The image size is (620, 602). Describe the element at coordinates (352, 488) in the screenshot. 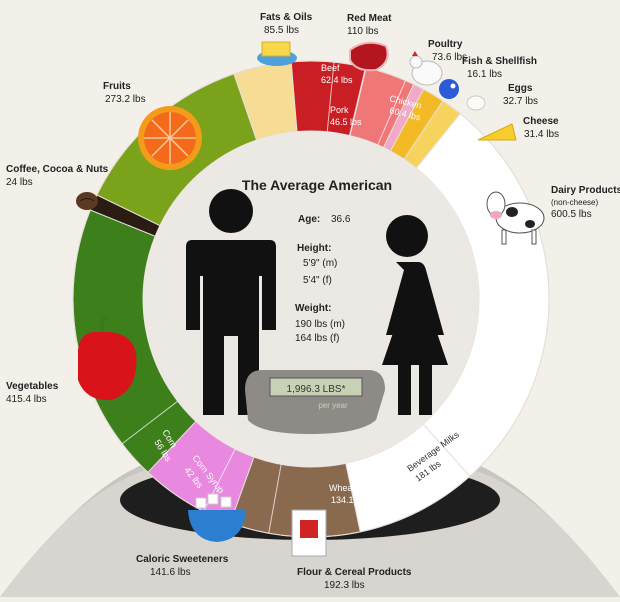

I see `label-wheat-flour: Wheat flour` at that location.